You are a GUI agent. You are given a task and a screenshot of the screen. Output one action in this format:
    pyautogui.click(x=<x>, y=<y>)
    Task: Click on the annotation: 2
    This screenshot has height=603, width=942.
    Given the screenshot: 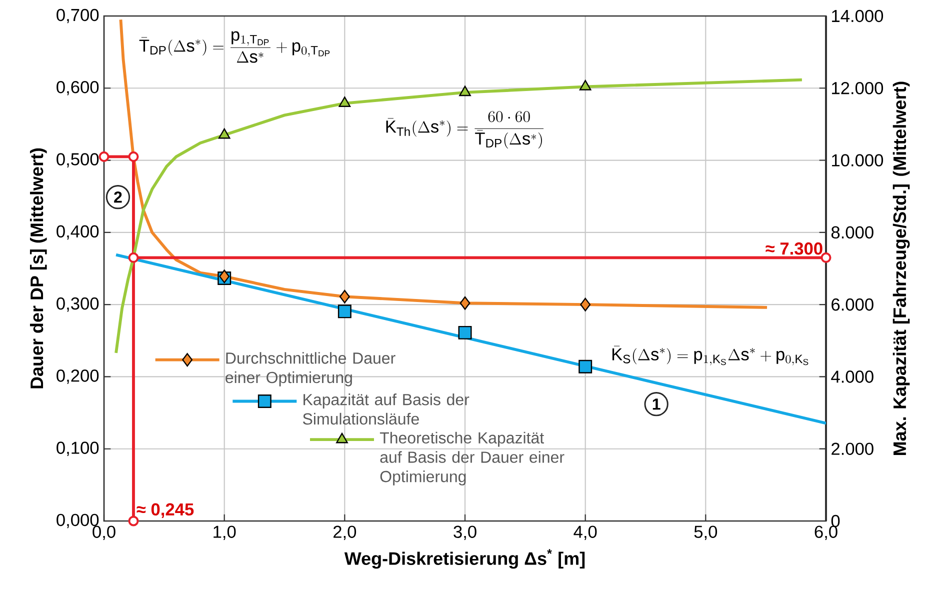 What is the action you would take?
    pyautogui.click(x=118, y=197)
    